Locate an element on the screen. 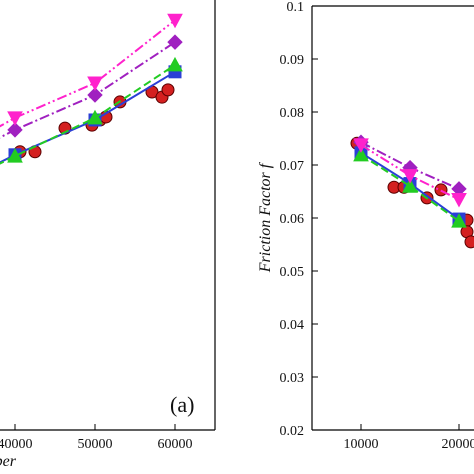  x-tick-label: 10000 is located at coordinates (361, 444).